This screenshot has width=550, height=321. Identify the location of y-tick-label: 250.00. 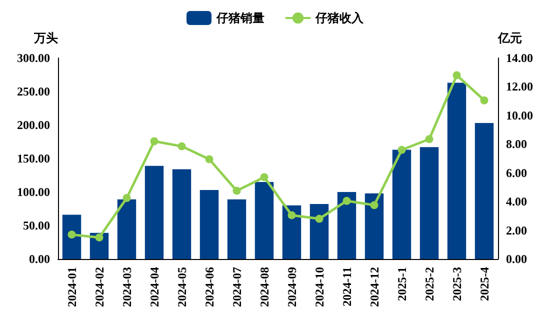
(33, 91).